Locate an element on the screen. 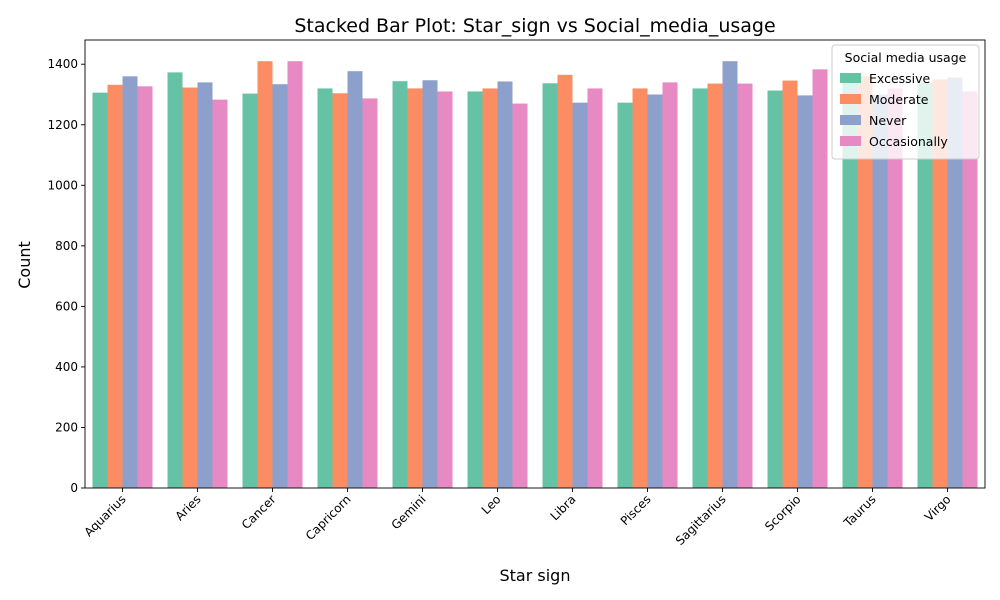 Image resolution: width=1000 pixels, height=600 pixels. y-axis-title: Count is located at coordinates (24, 265).